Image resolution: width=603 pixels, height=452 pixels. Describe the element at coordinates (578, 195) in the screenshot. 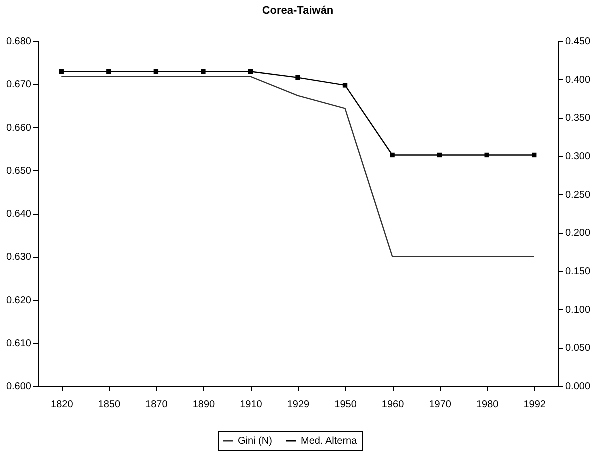

I see `y2-tick-label: 0.250` at that location.